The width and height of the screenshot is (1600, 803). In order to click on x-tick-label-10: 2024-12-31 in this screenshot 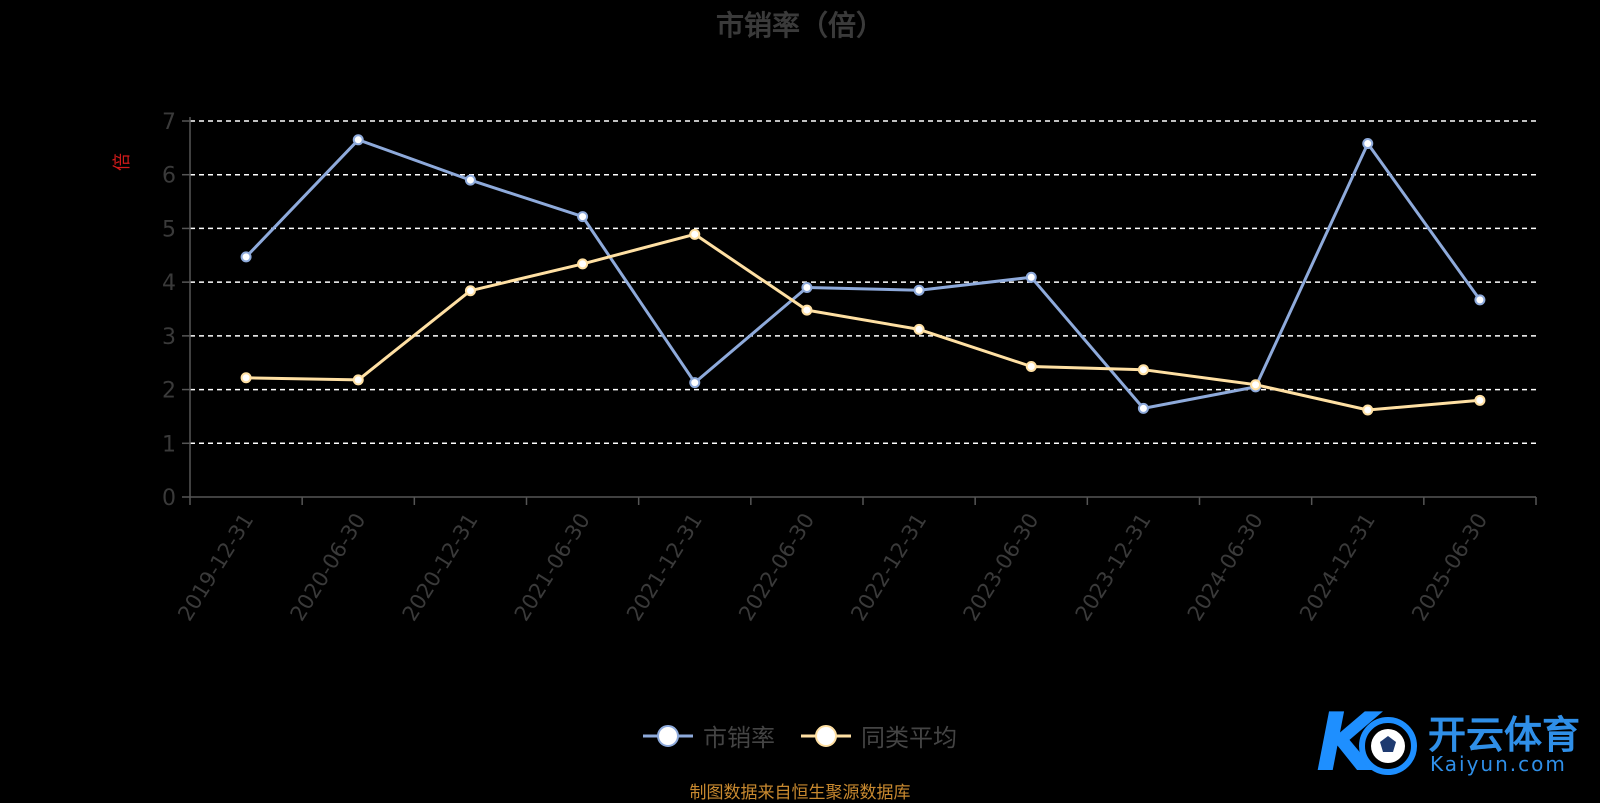, I will do `click(1337, 567)`.